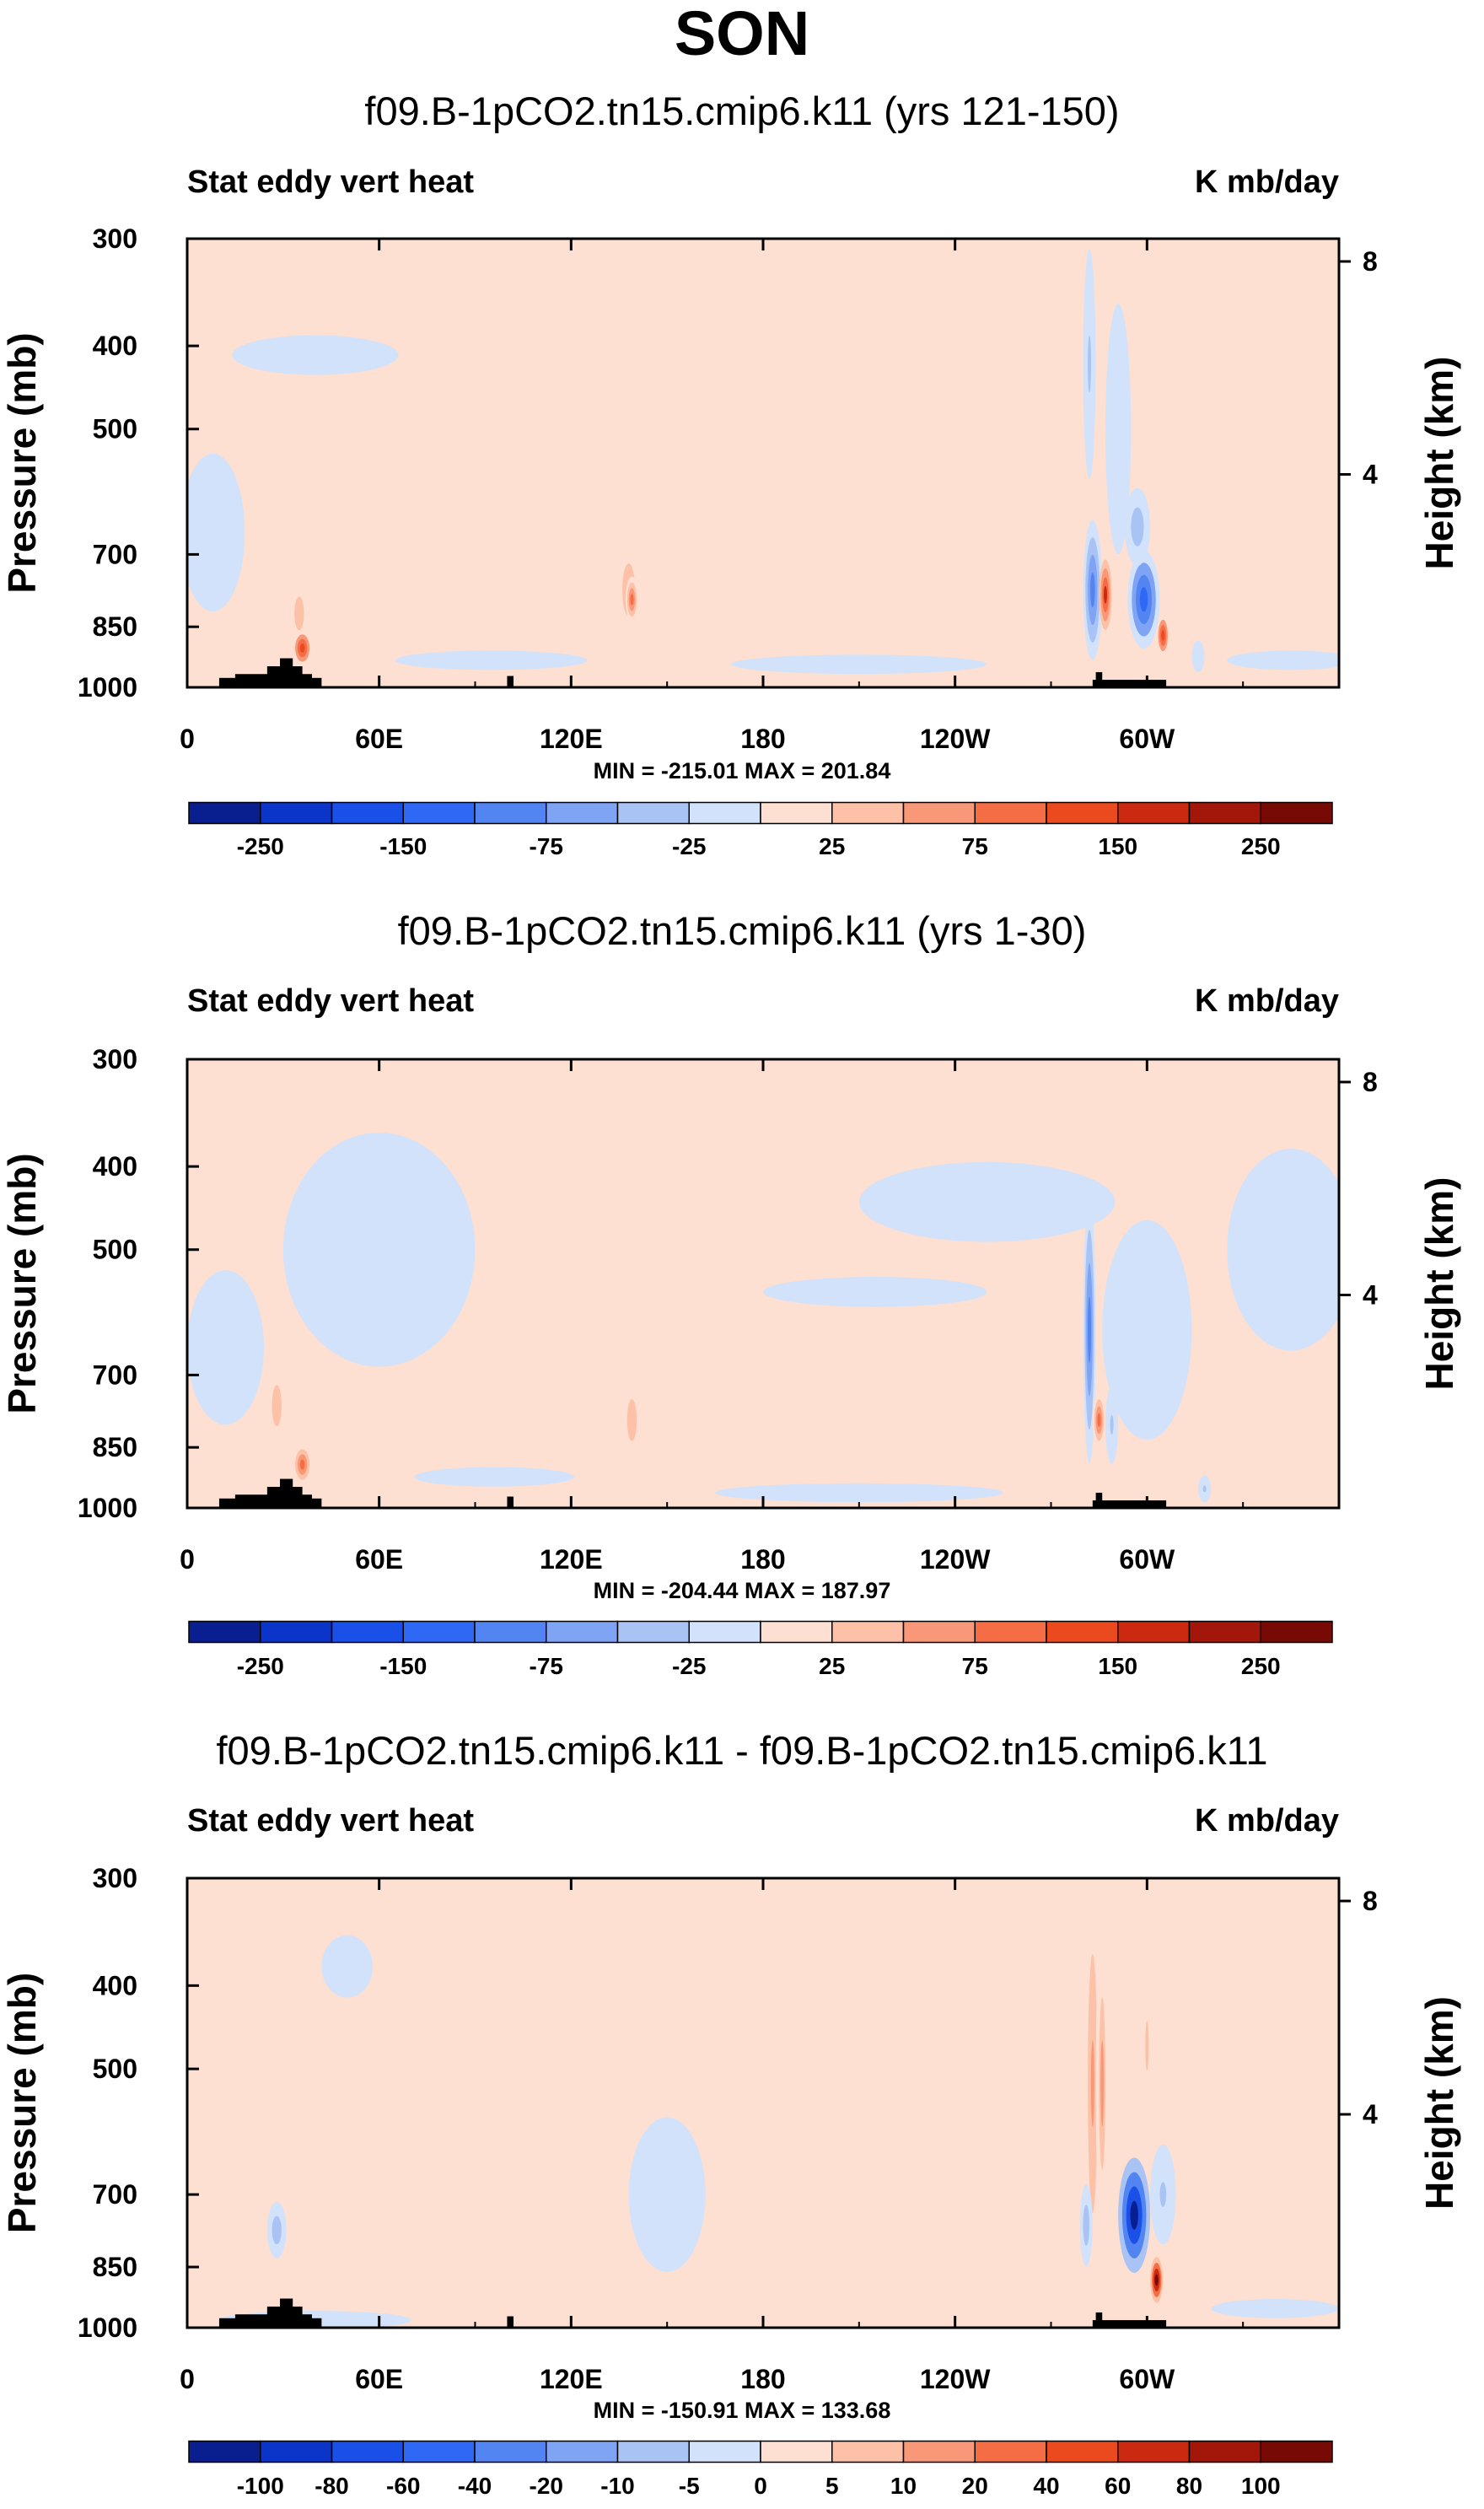 This screenshot has height=2509, width=1484. I want to click on chart-3-colorbar-label-13: 80, so click(1189, 2486).